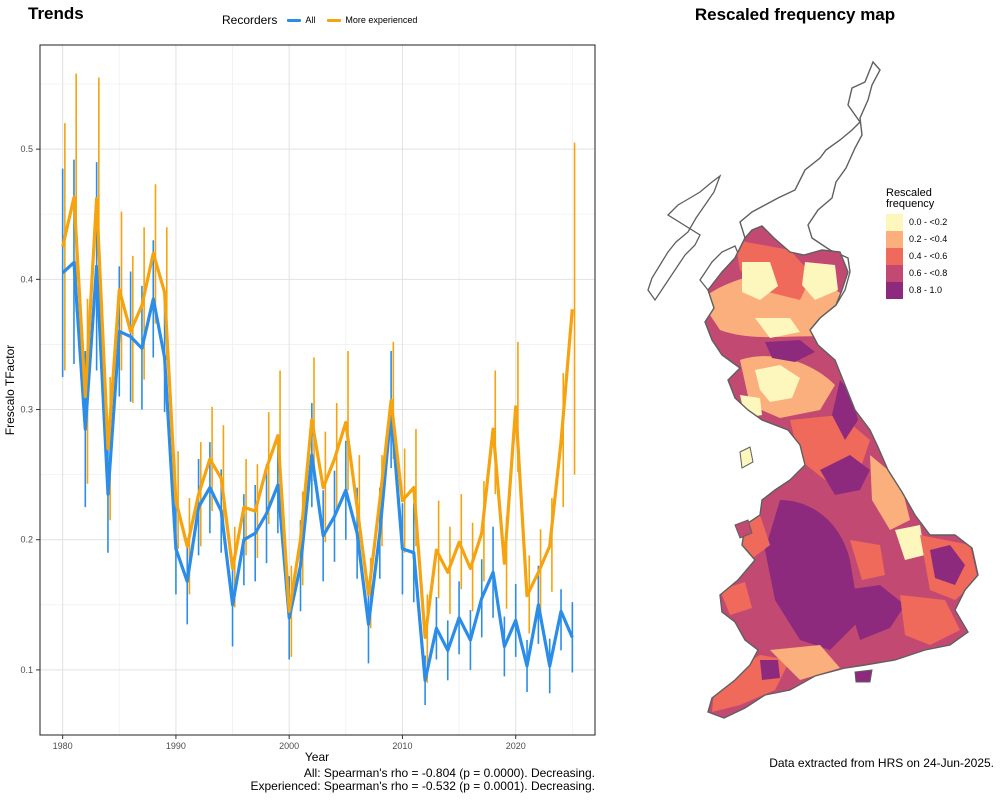 This screenshot has height=800, width=1000. I want to click on y-tick-label: 0.4, so click(26, 279).